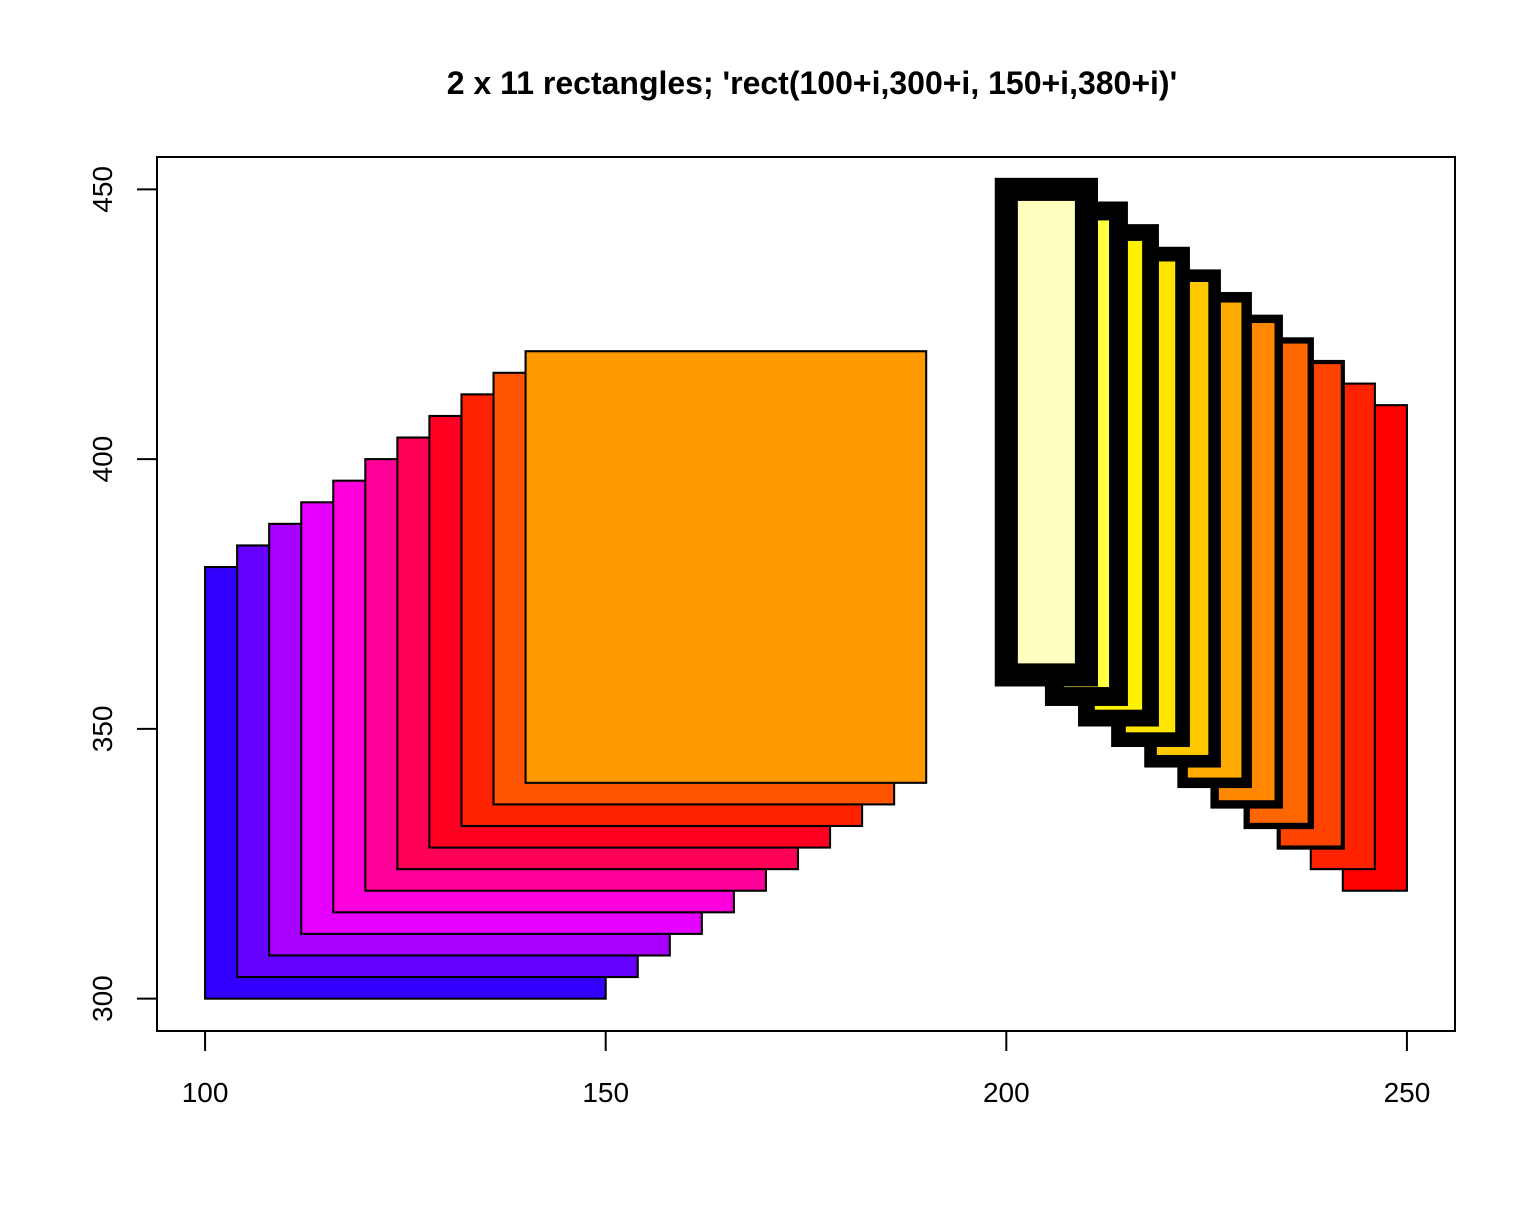  Describe the element at coordinates (806, 1069) in the screenshot. I see `x-axis: 100 150 200 250` at that location.